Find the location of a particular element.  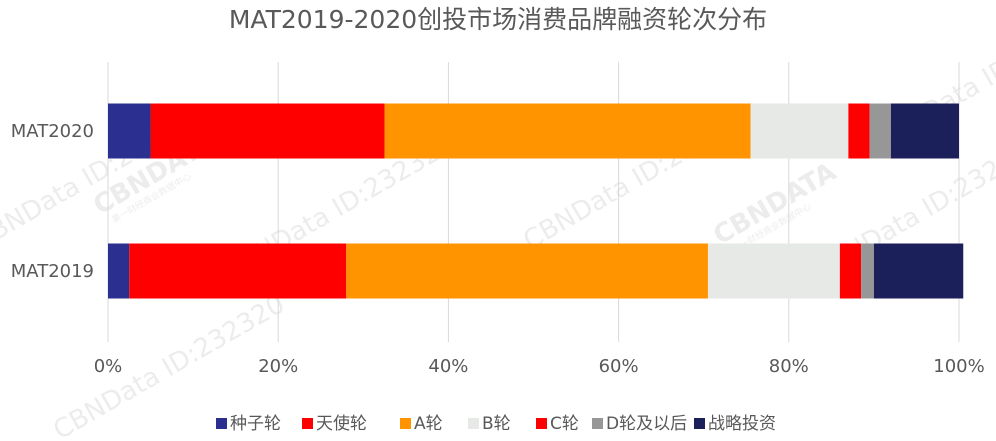

legend-label: D轮及以后 is located at coordinates (646, 424).